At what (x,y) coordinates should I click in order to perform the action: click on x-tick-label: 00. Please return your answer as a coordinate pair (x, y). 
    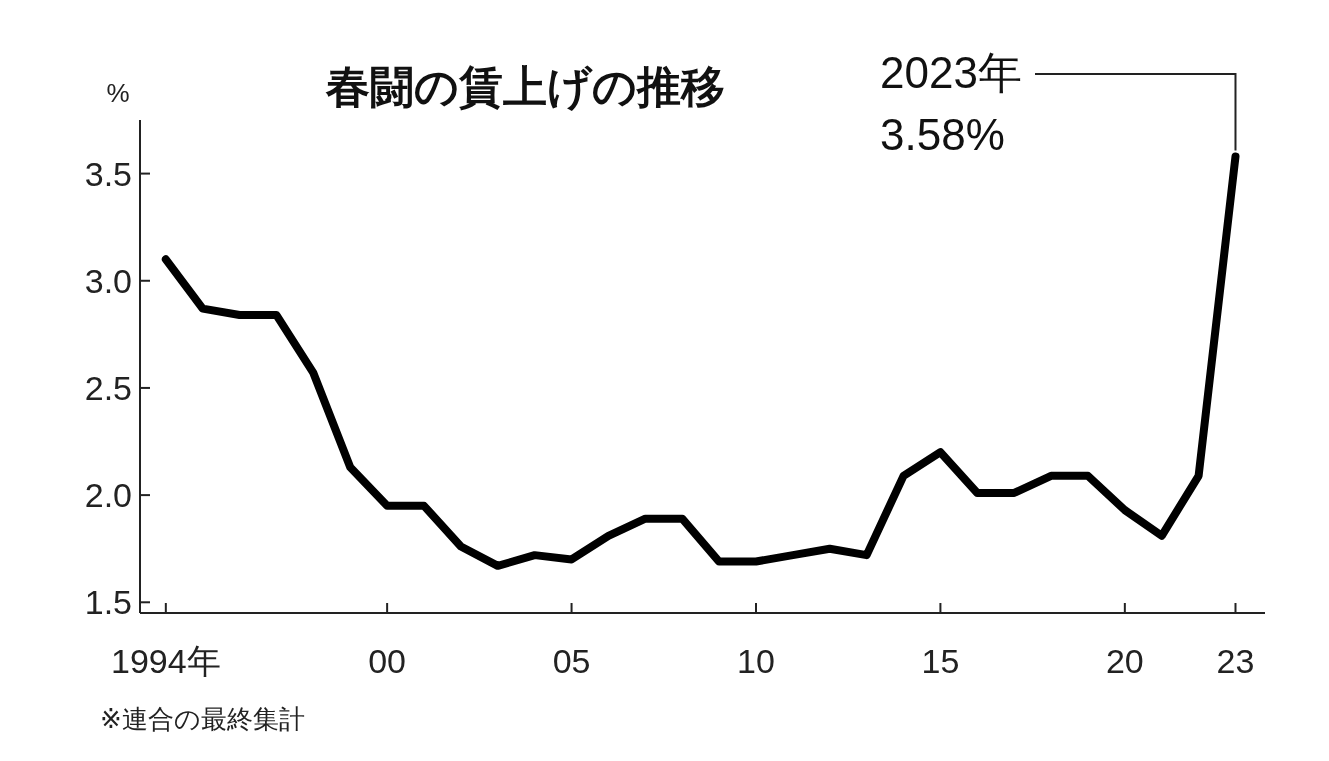
    Looking at the image, I should click on (387, 661).